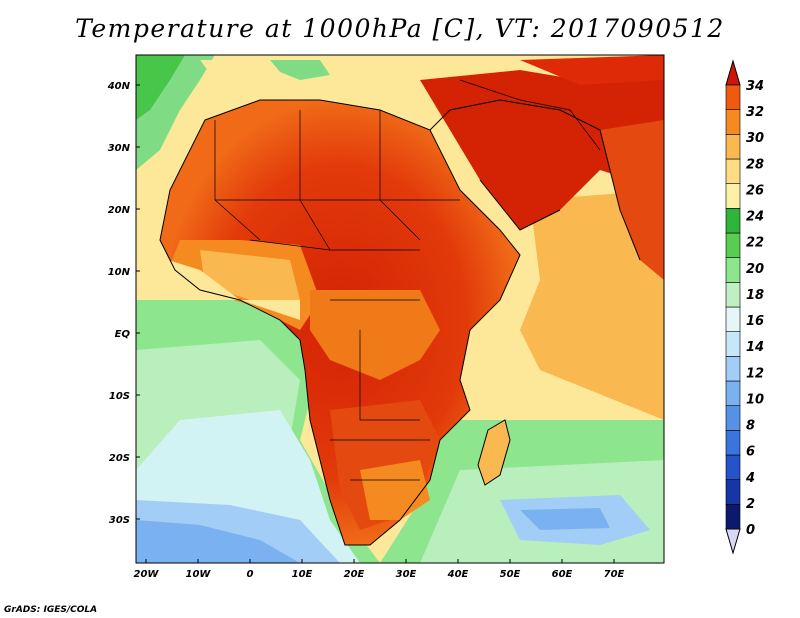 Image resolution: width=800 pixels, height=618 pixels. What do you see at coordinates (119, 148) in the screenshot?
I see `lat-label: 30N` at bounding box center [119, 148].